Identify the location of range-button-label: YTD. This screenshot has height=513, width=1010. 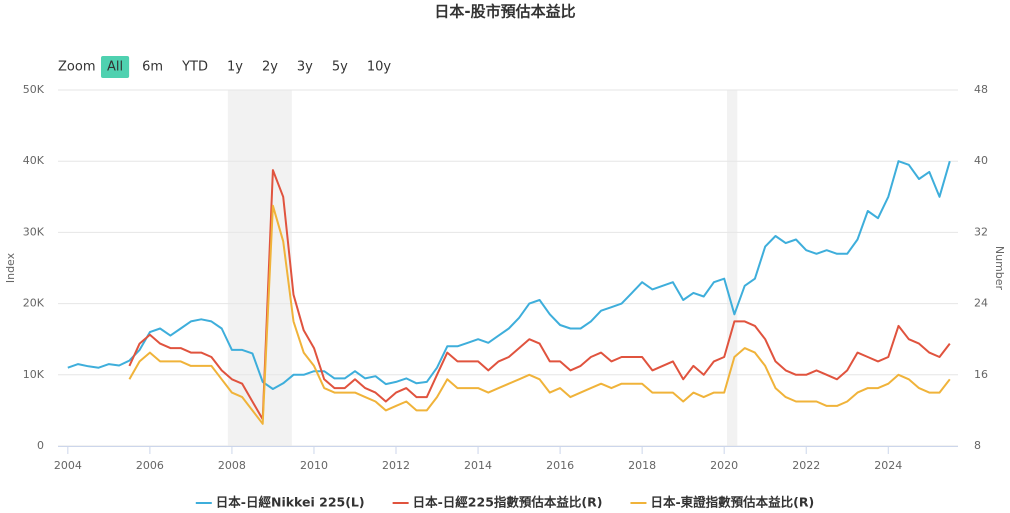
(194, 67).